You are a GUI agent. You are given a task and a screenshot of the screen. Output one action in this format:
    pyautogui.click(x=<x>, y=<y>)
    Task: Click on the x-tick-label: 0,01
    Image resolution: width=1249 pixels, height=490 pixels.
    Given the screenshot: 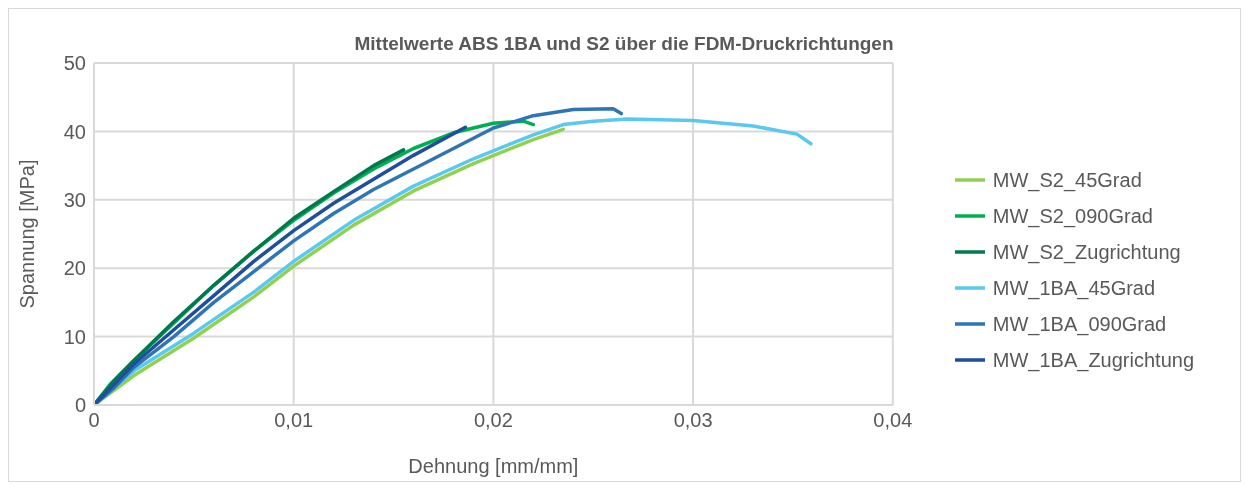 What is the action you would take?
    pyautogui.click(x=294, y=420)
    